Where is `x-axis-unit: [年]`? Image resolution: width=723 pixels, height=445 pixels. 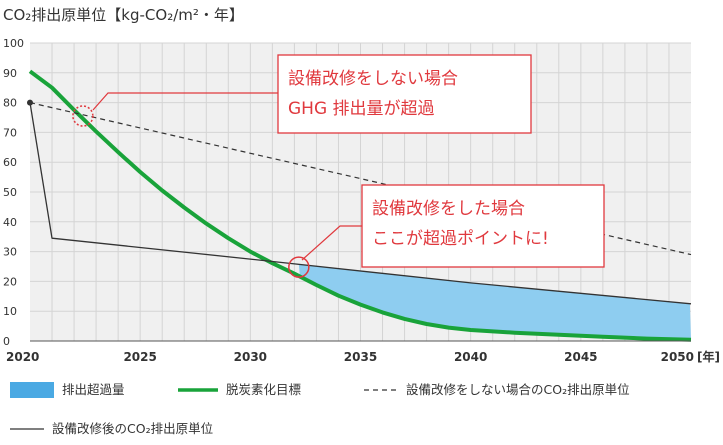 x-axis-unit: [年] is located at coordinates (708, 356).